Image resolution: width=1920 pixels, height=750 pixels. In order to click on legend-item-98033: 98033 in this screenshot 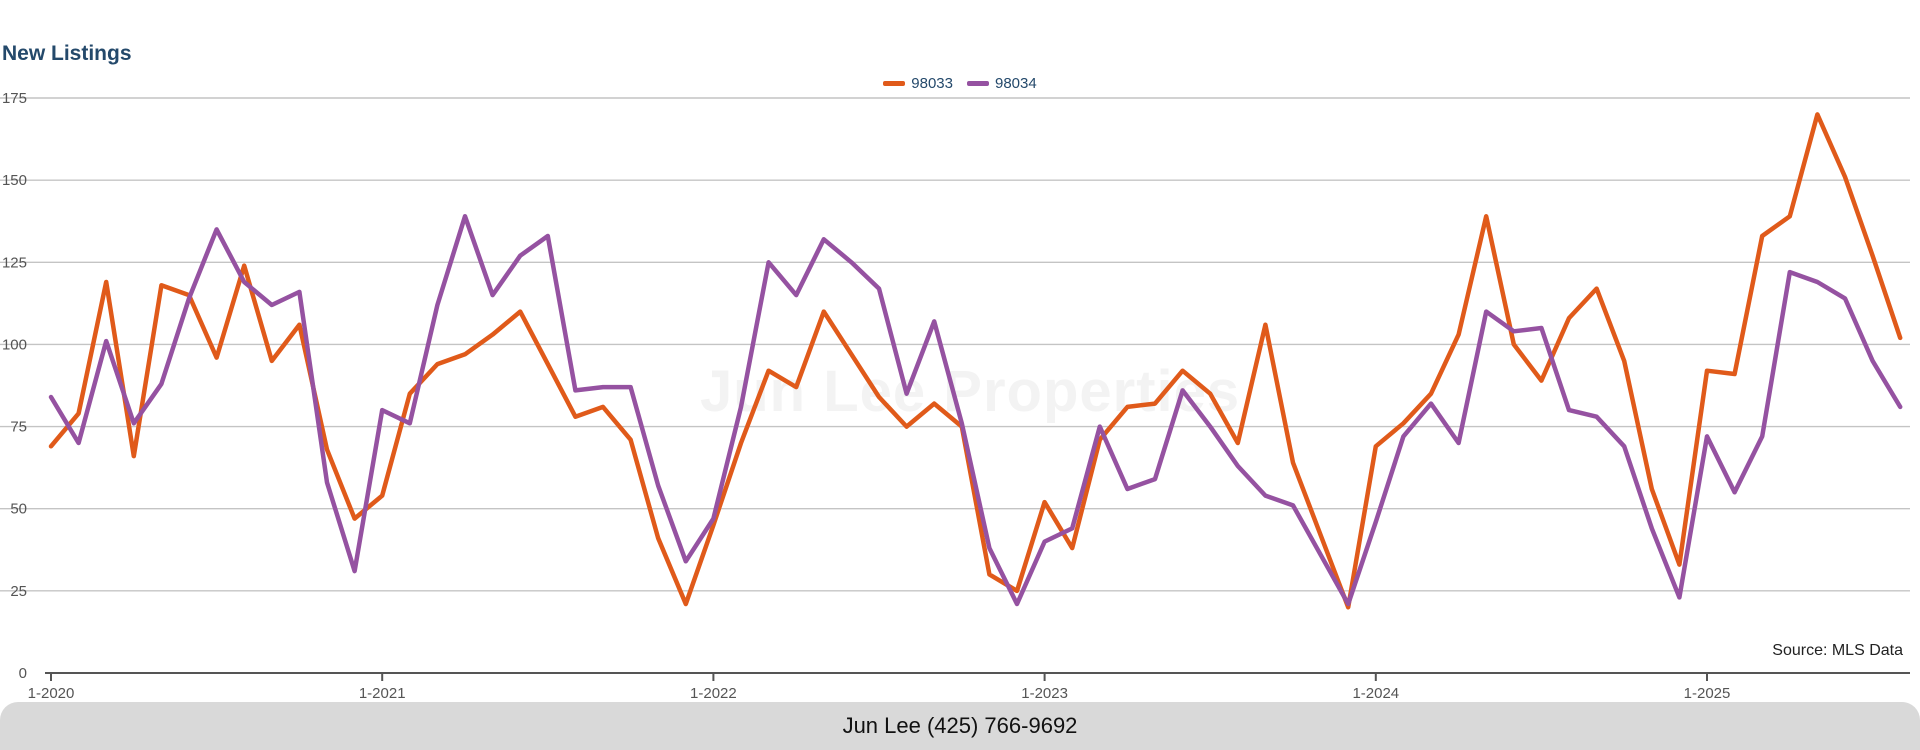, I will do `click(918, 83)`.